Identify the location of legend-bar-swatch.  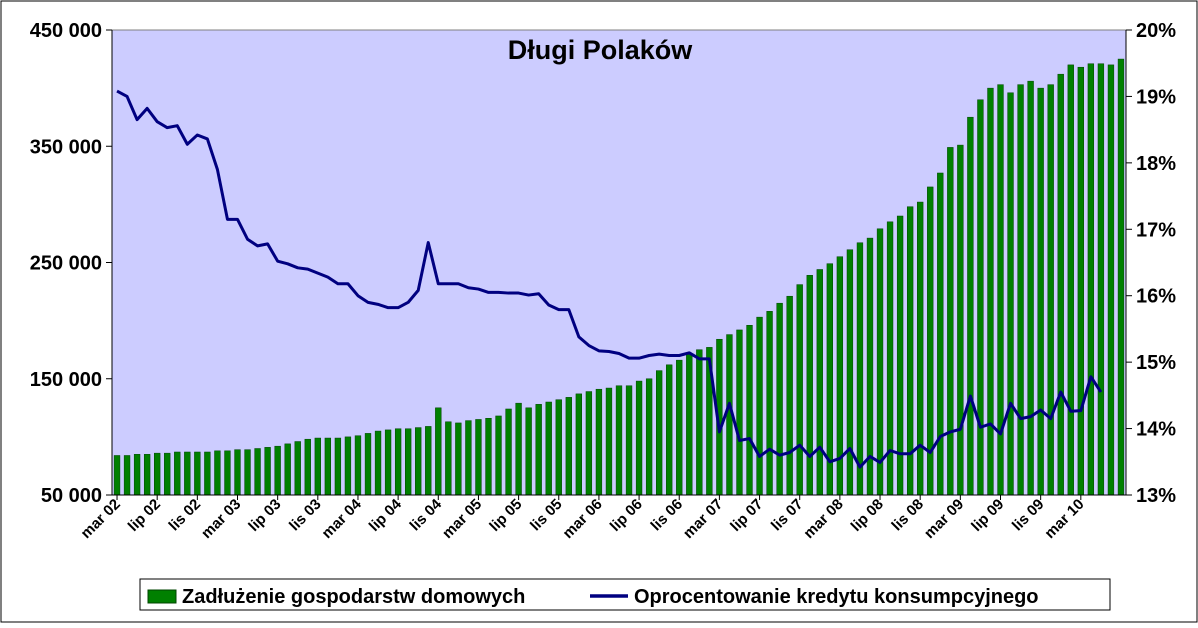
(162, 596).